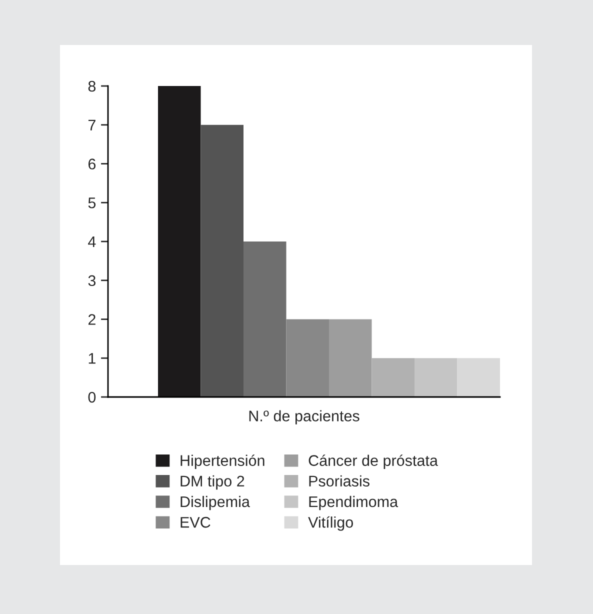  Describe the element at coordinates (195, 522) in the screenshot. I see `legend-label: EVC` at that location.